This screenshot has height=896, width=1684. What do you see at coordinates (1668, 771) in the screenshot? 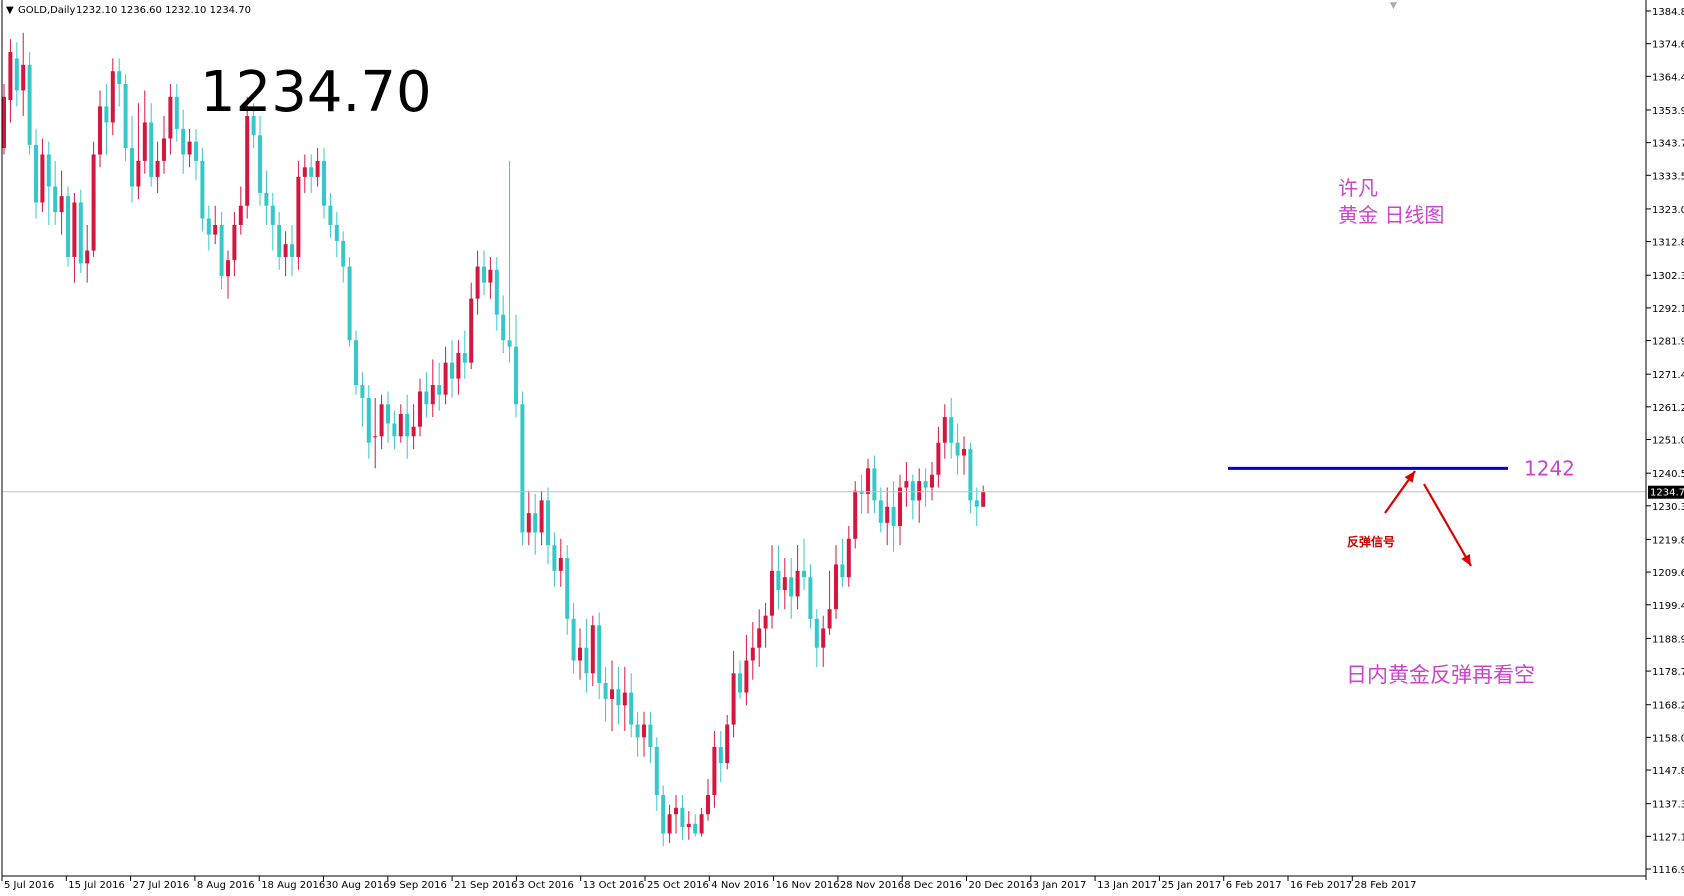
I see `y-tick-label: 1147.80` at bounding box center [1668, 771].